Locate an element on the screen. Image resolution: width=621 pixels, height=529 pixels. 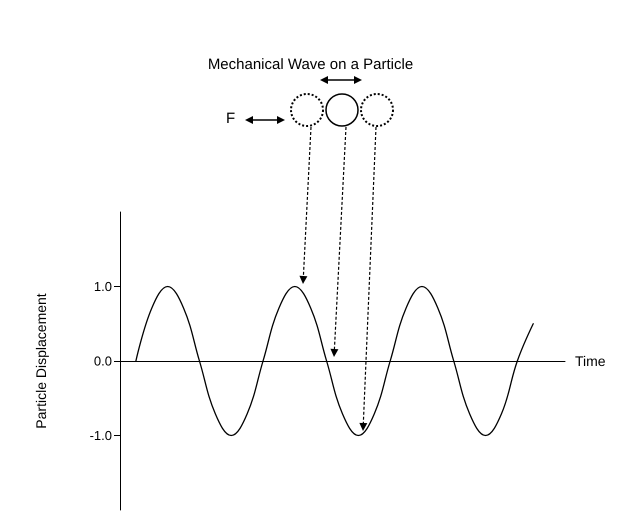
y-tick-label: 1.0 is located at coordinates (103, 286).